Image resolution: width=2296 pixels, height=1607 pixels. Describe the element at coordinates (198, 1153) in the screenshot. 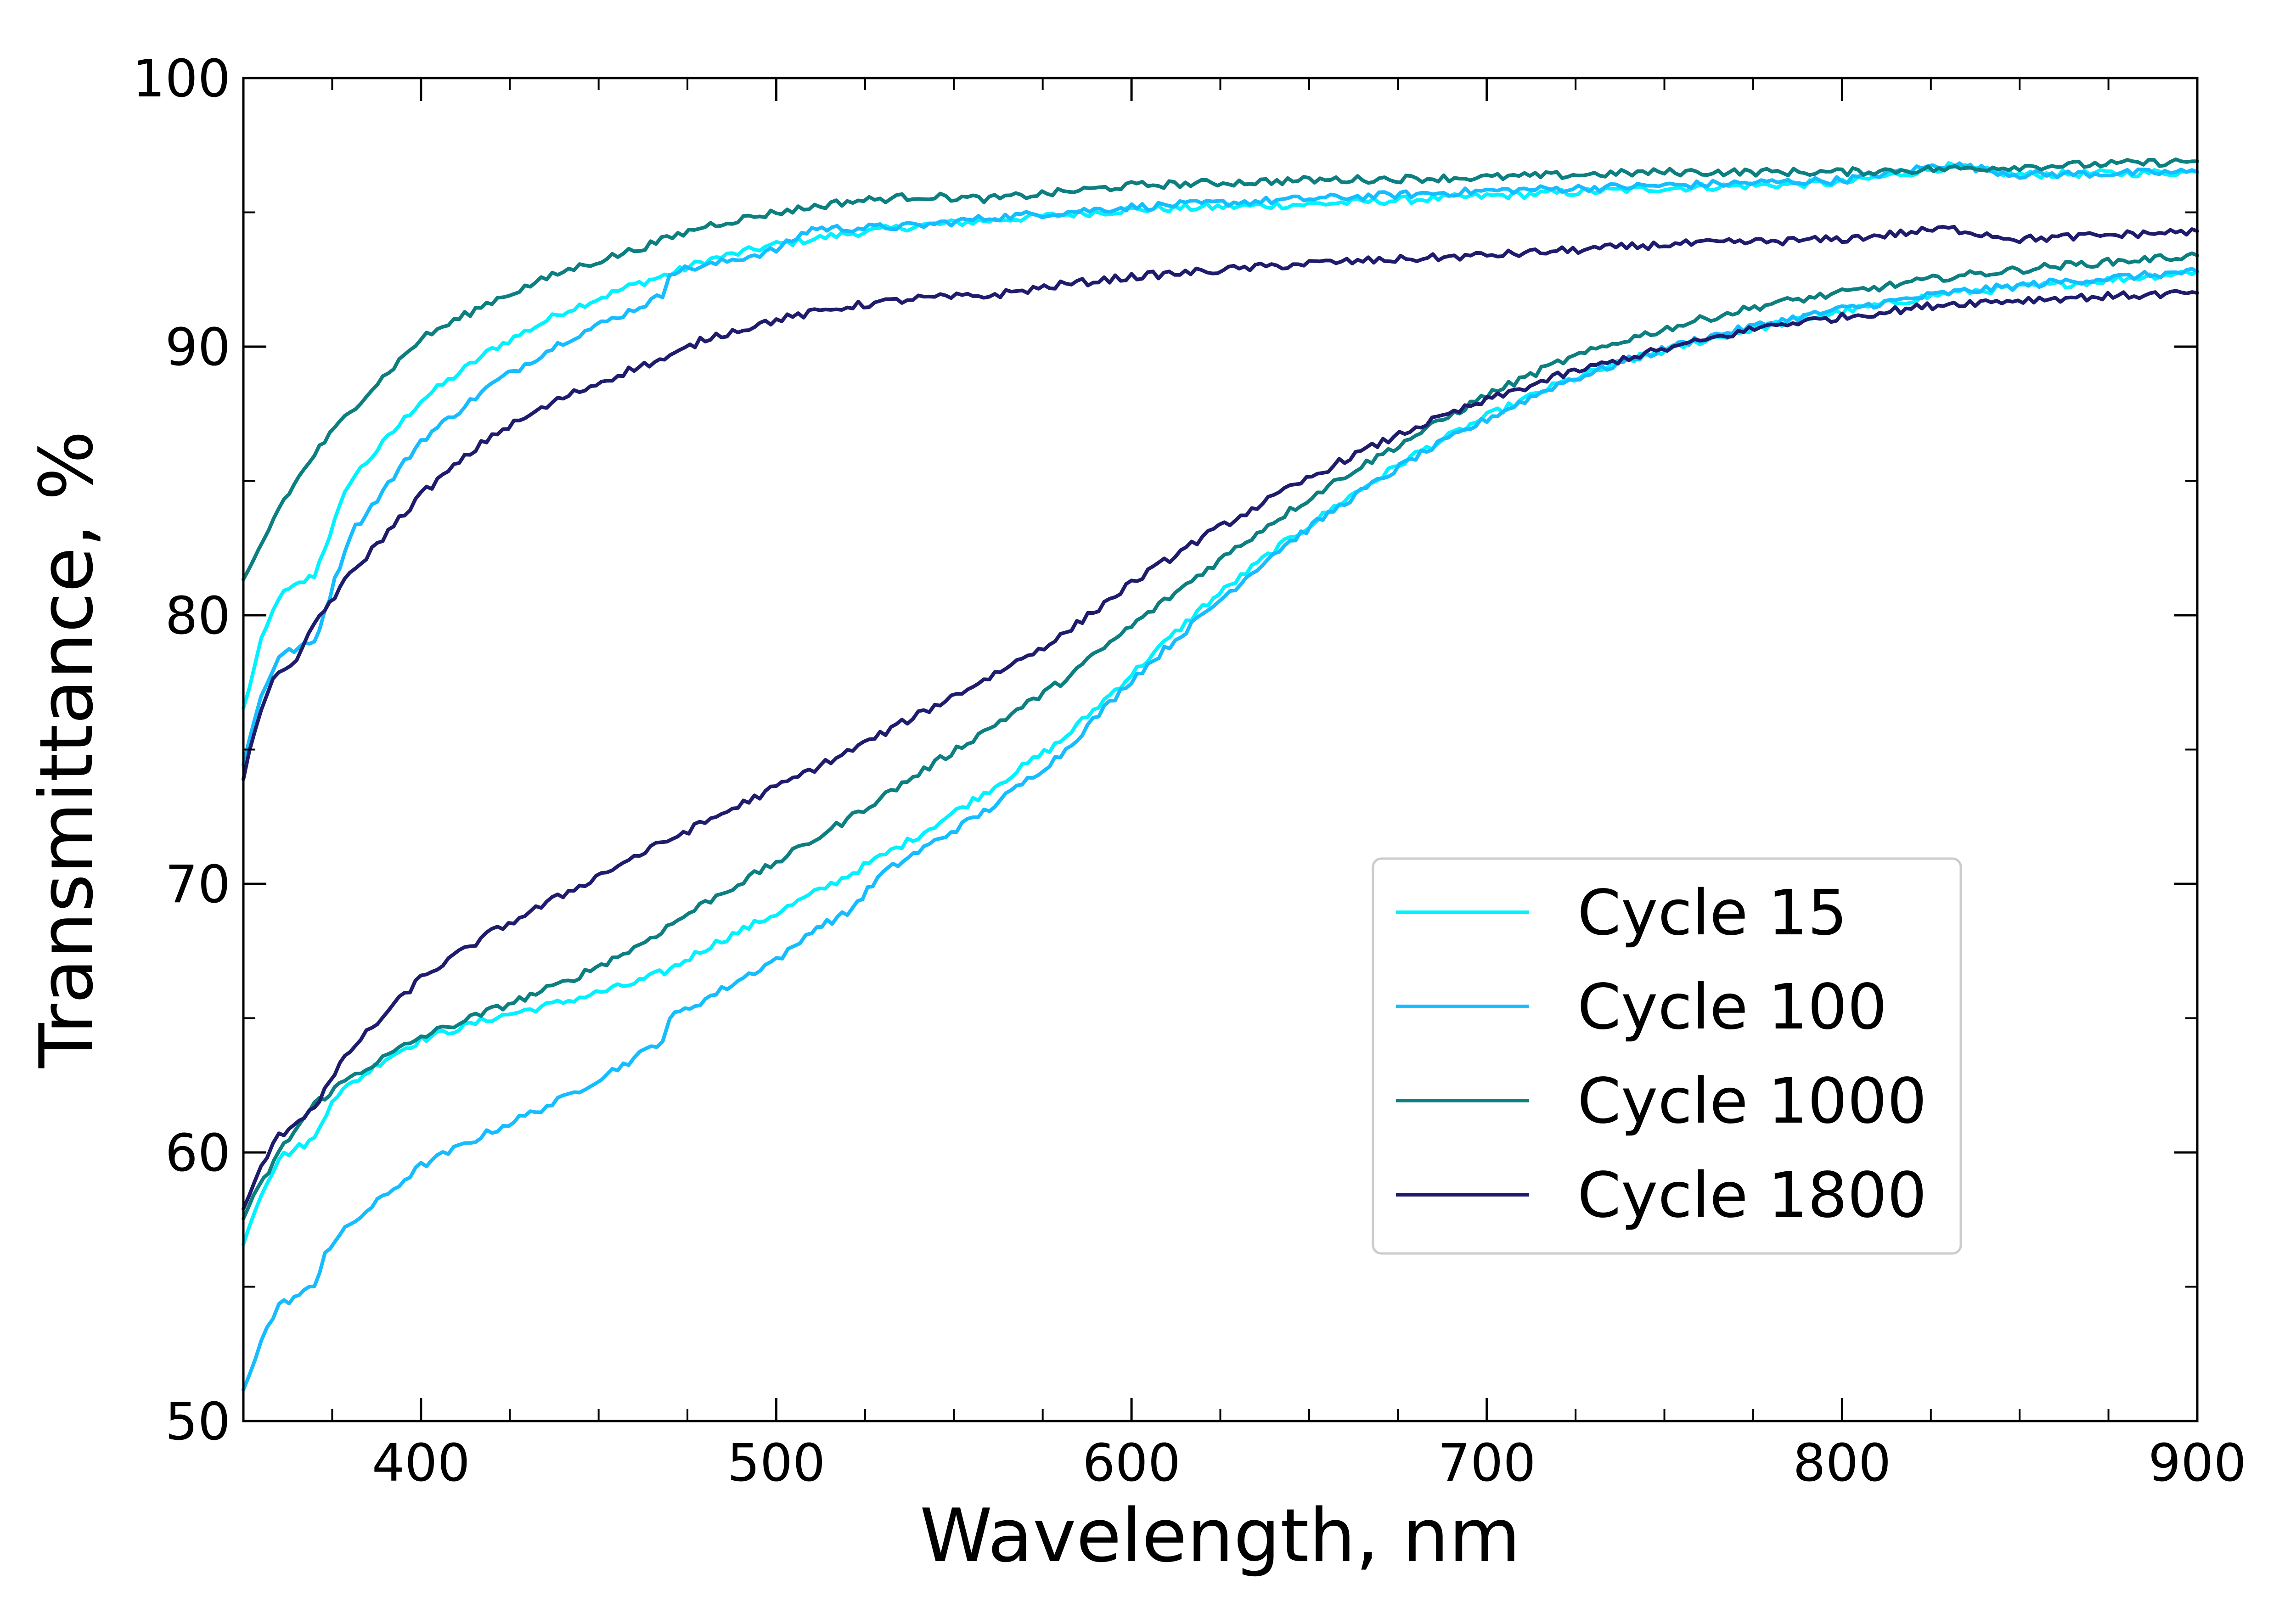

I see `y-tick-label: 60` at that location.